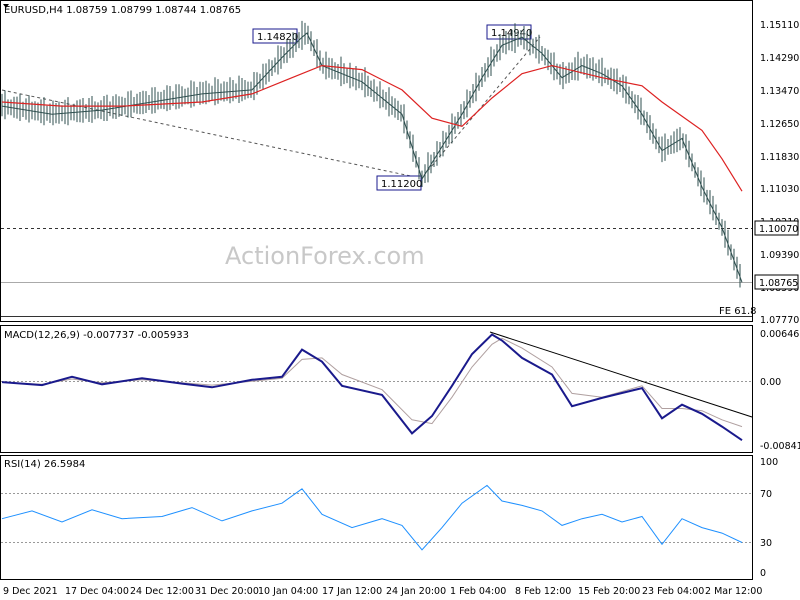  I want to click on x-tick: 24 Jan 20:00, so click(416, 591).